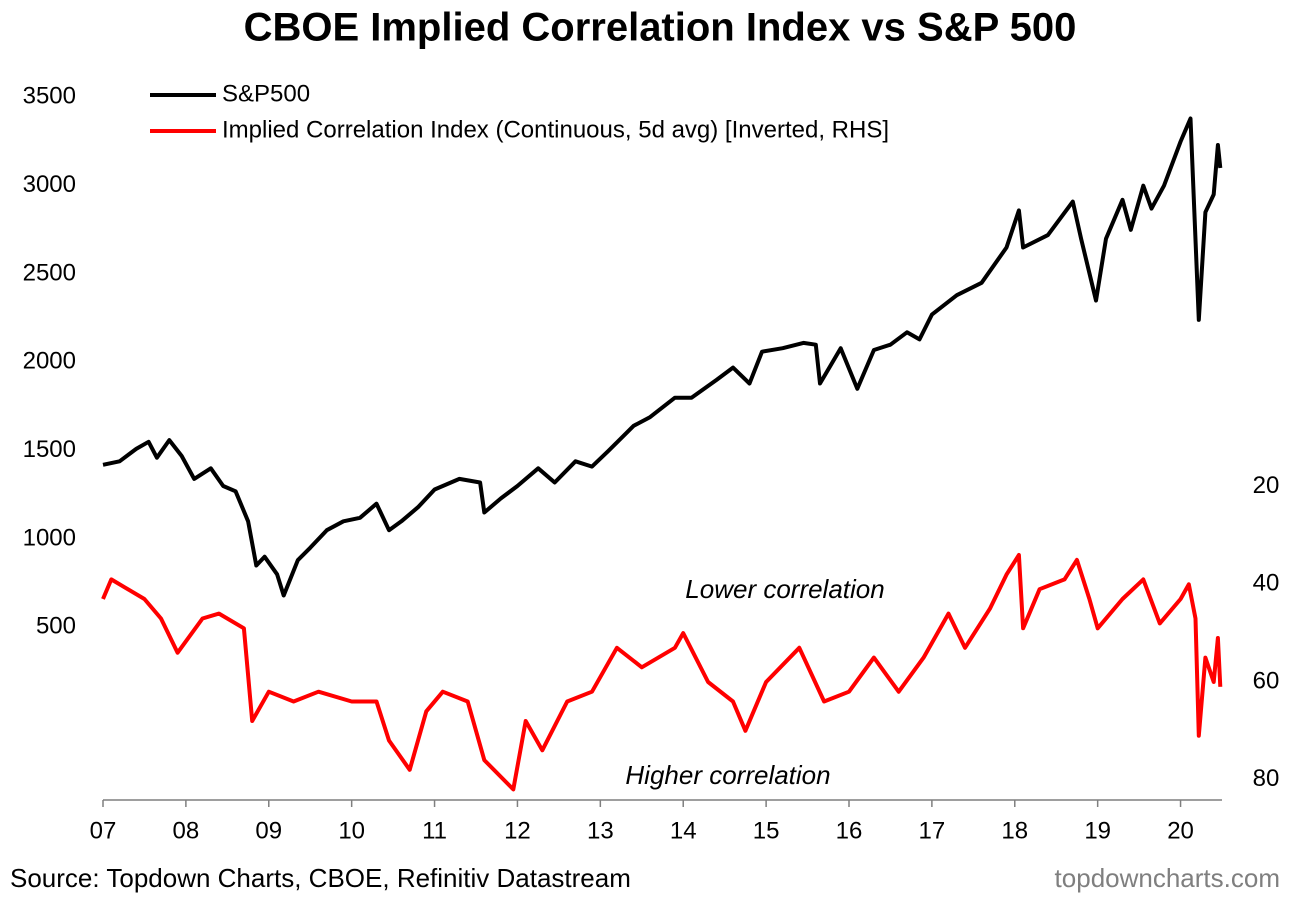 The image size is (1300, 908). Describe the element at coordinates (1097, 830) in the screenshot. I see `x-tick-label: 19` at that location.